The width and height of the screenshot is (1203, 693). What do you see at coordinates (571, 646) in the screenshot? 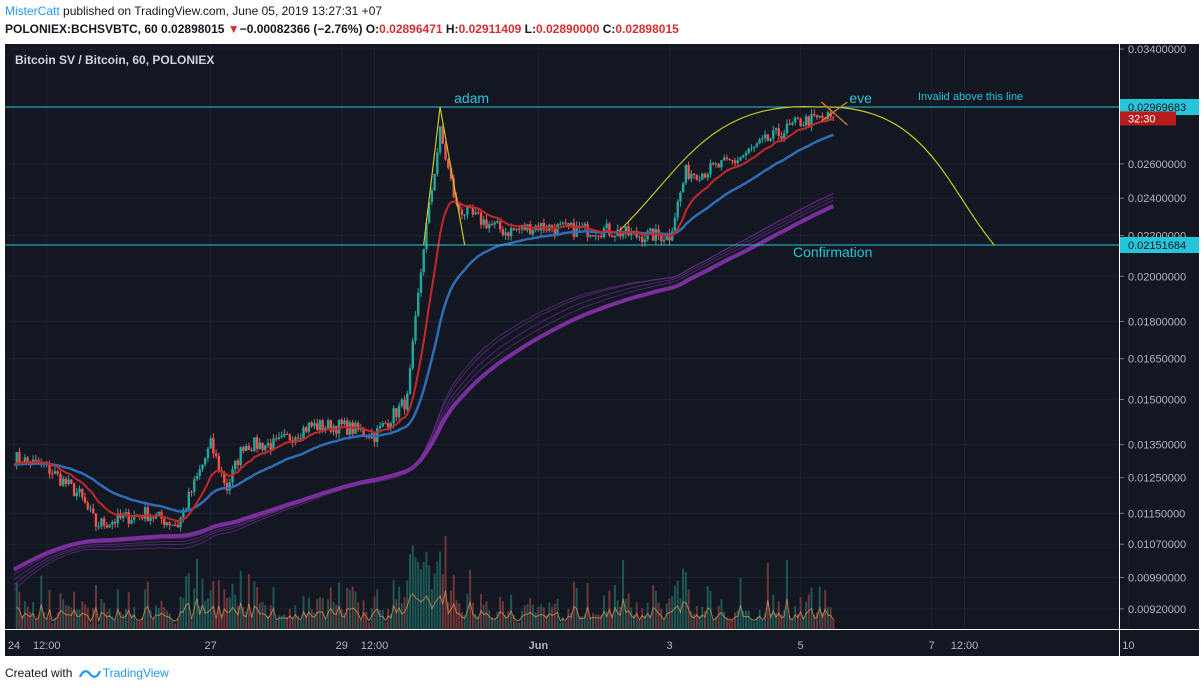
I see `x-axis-labels: 24 12:00 27 29 12:00 Jun 3 5 7 12:00 10` at bounding box center [571, 646].